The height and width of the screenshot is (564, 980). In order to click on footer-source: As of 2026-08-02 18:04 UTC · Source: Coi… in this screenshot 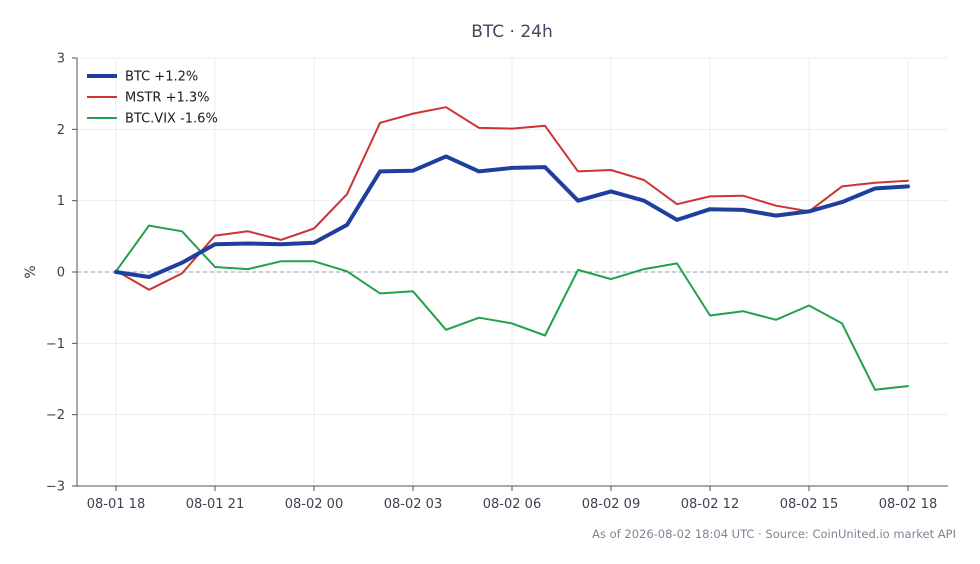, I will do `click(774, 534)`.